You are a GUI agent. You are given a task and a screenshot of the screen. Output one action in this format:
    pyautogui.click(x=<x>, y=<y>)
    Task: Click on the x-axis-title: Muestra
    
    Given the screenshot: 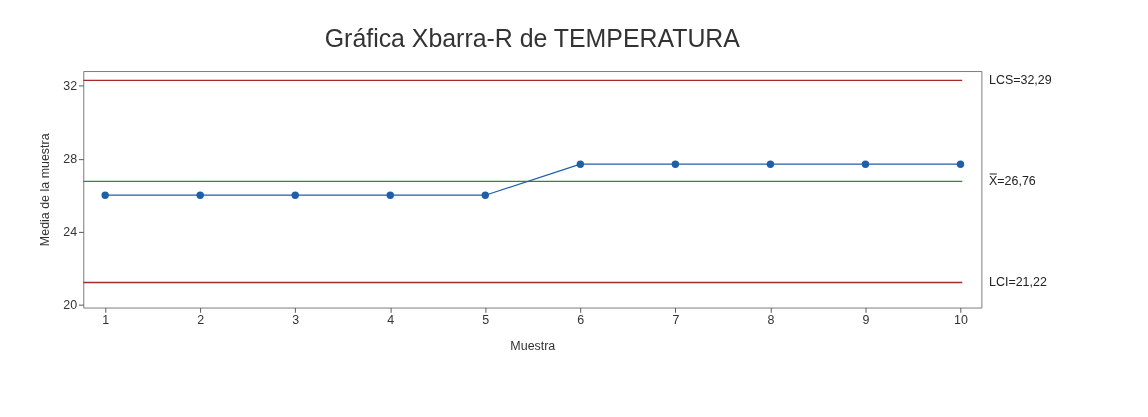 What is the action you would take?
    pyautogui.click(x=533, y=346)
    